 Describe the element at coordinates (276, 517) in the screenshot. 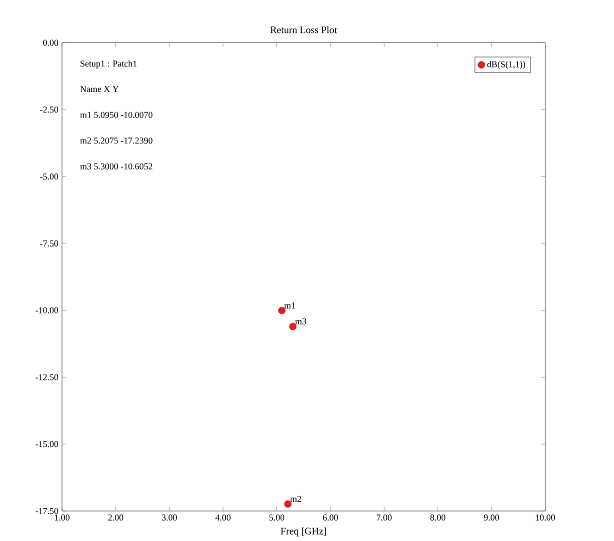

I see `x-tick-label: 5.00` at that location.